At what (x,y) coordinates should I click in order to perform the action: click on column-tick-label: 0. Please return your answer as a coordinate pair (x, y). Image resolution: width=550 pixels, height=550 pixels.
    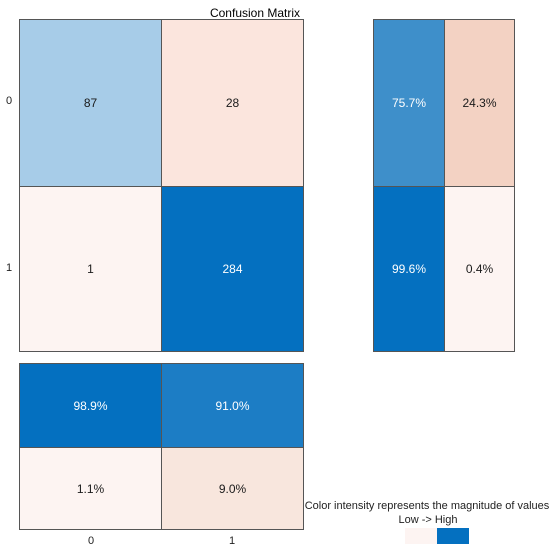
    Looking at the image, I should click on (91, 541).